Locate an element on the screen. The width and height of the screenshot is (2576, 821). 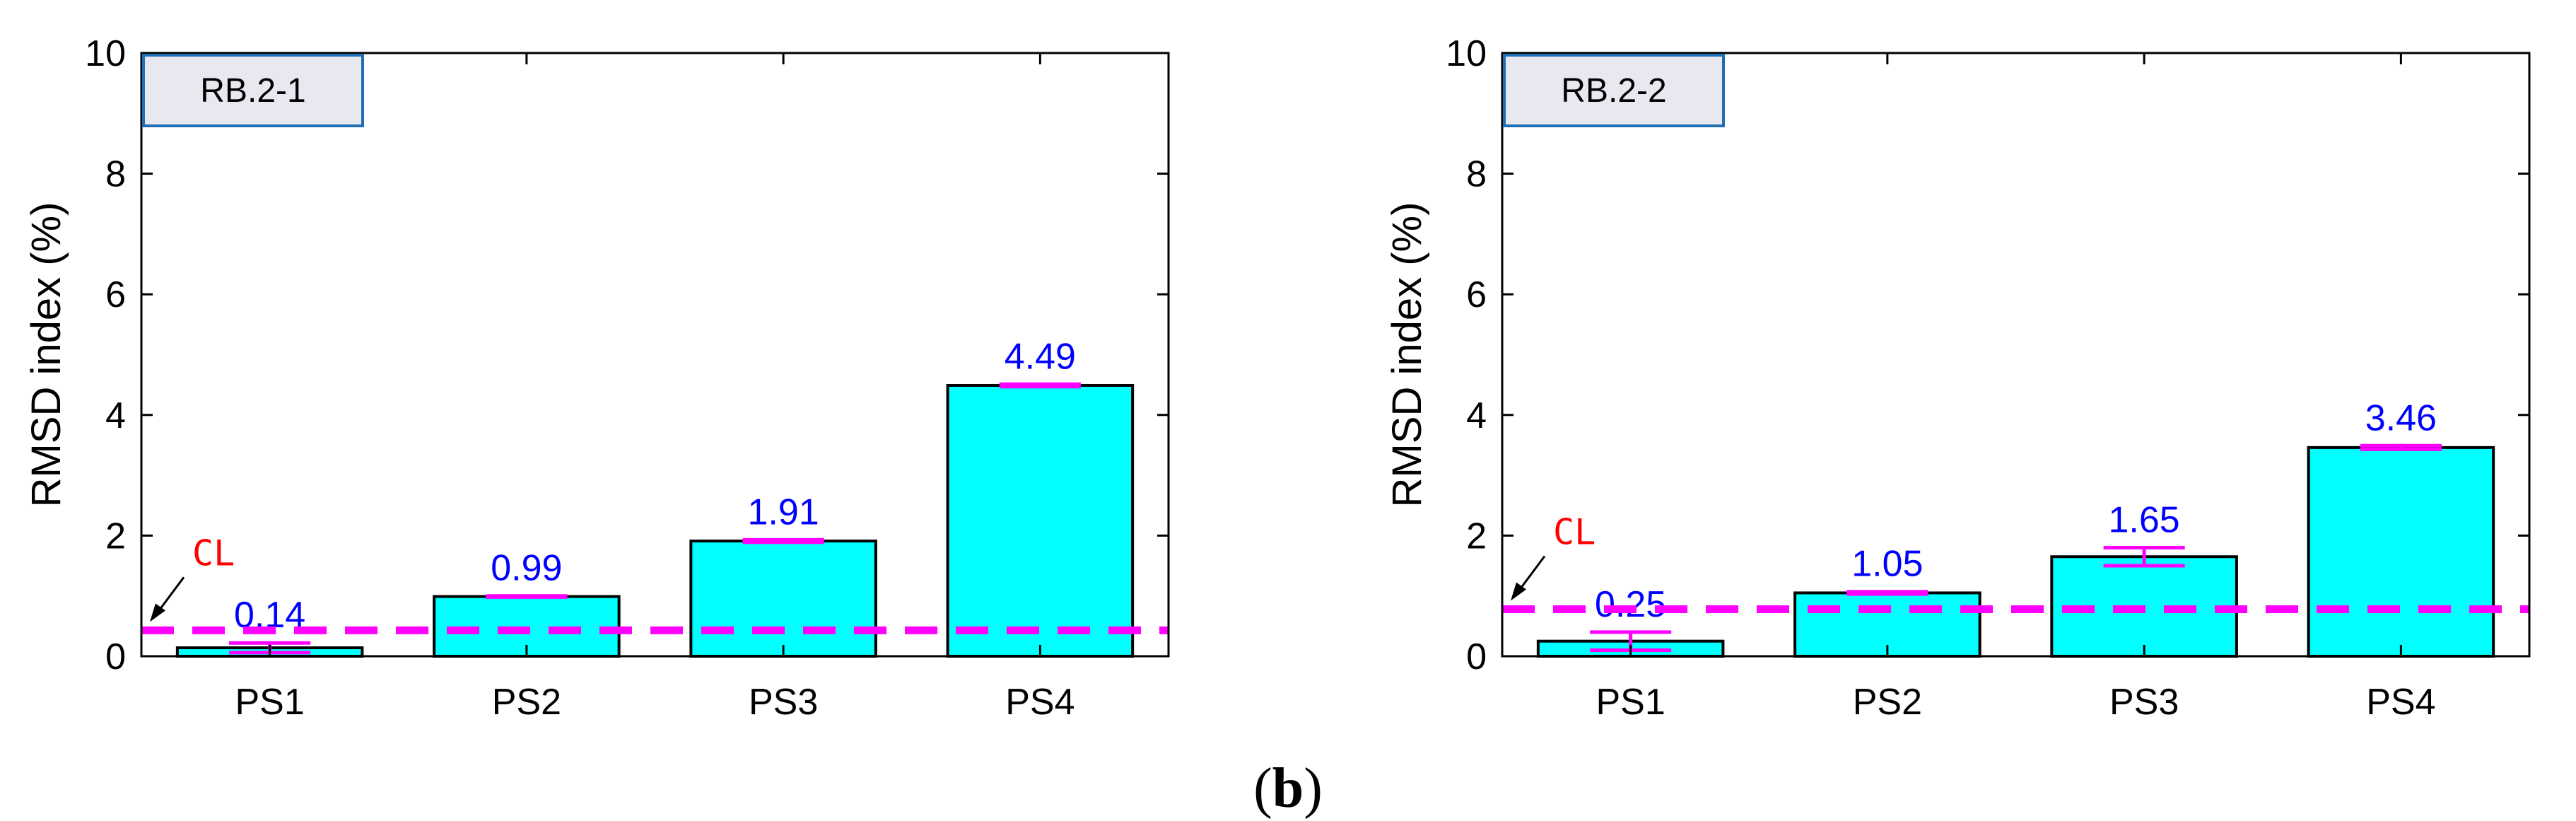
panel-title-box: RB.2-2 is located at coordinates (1614, 90).